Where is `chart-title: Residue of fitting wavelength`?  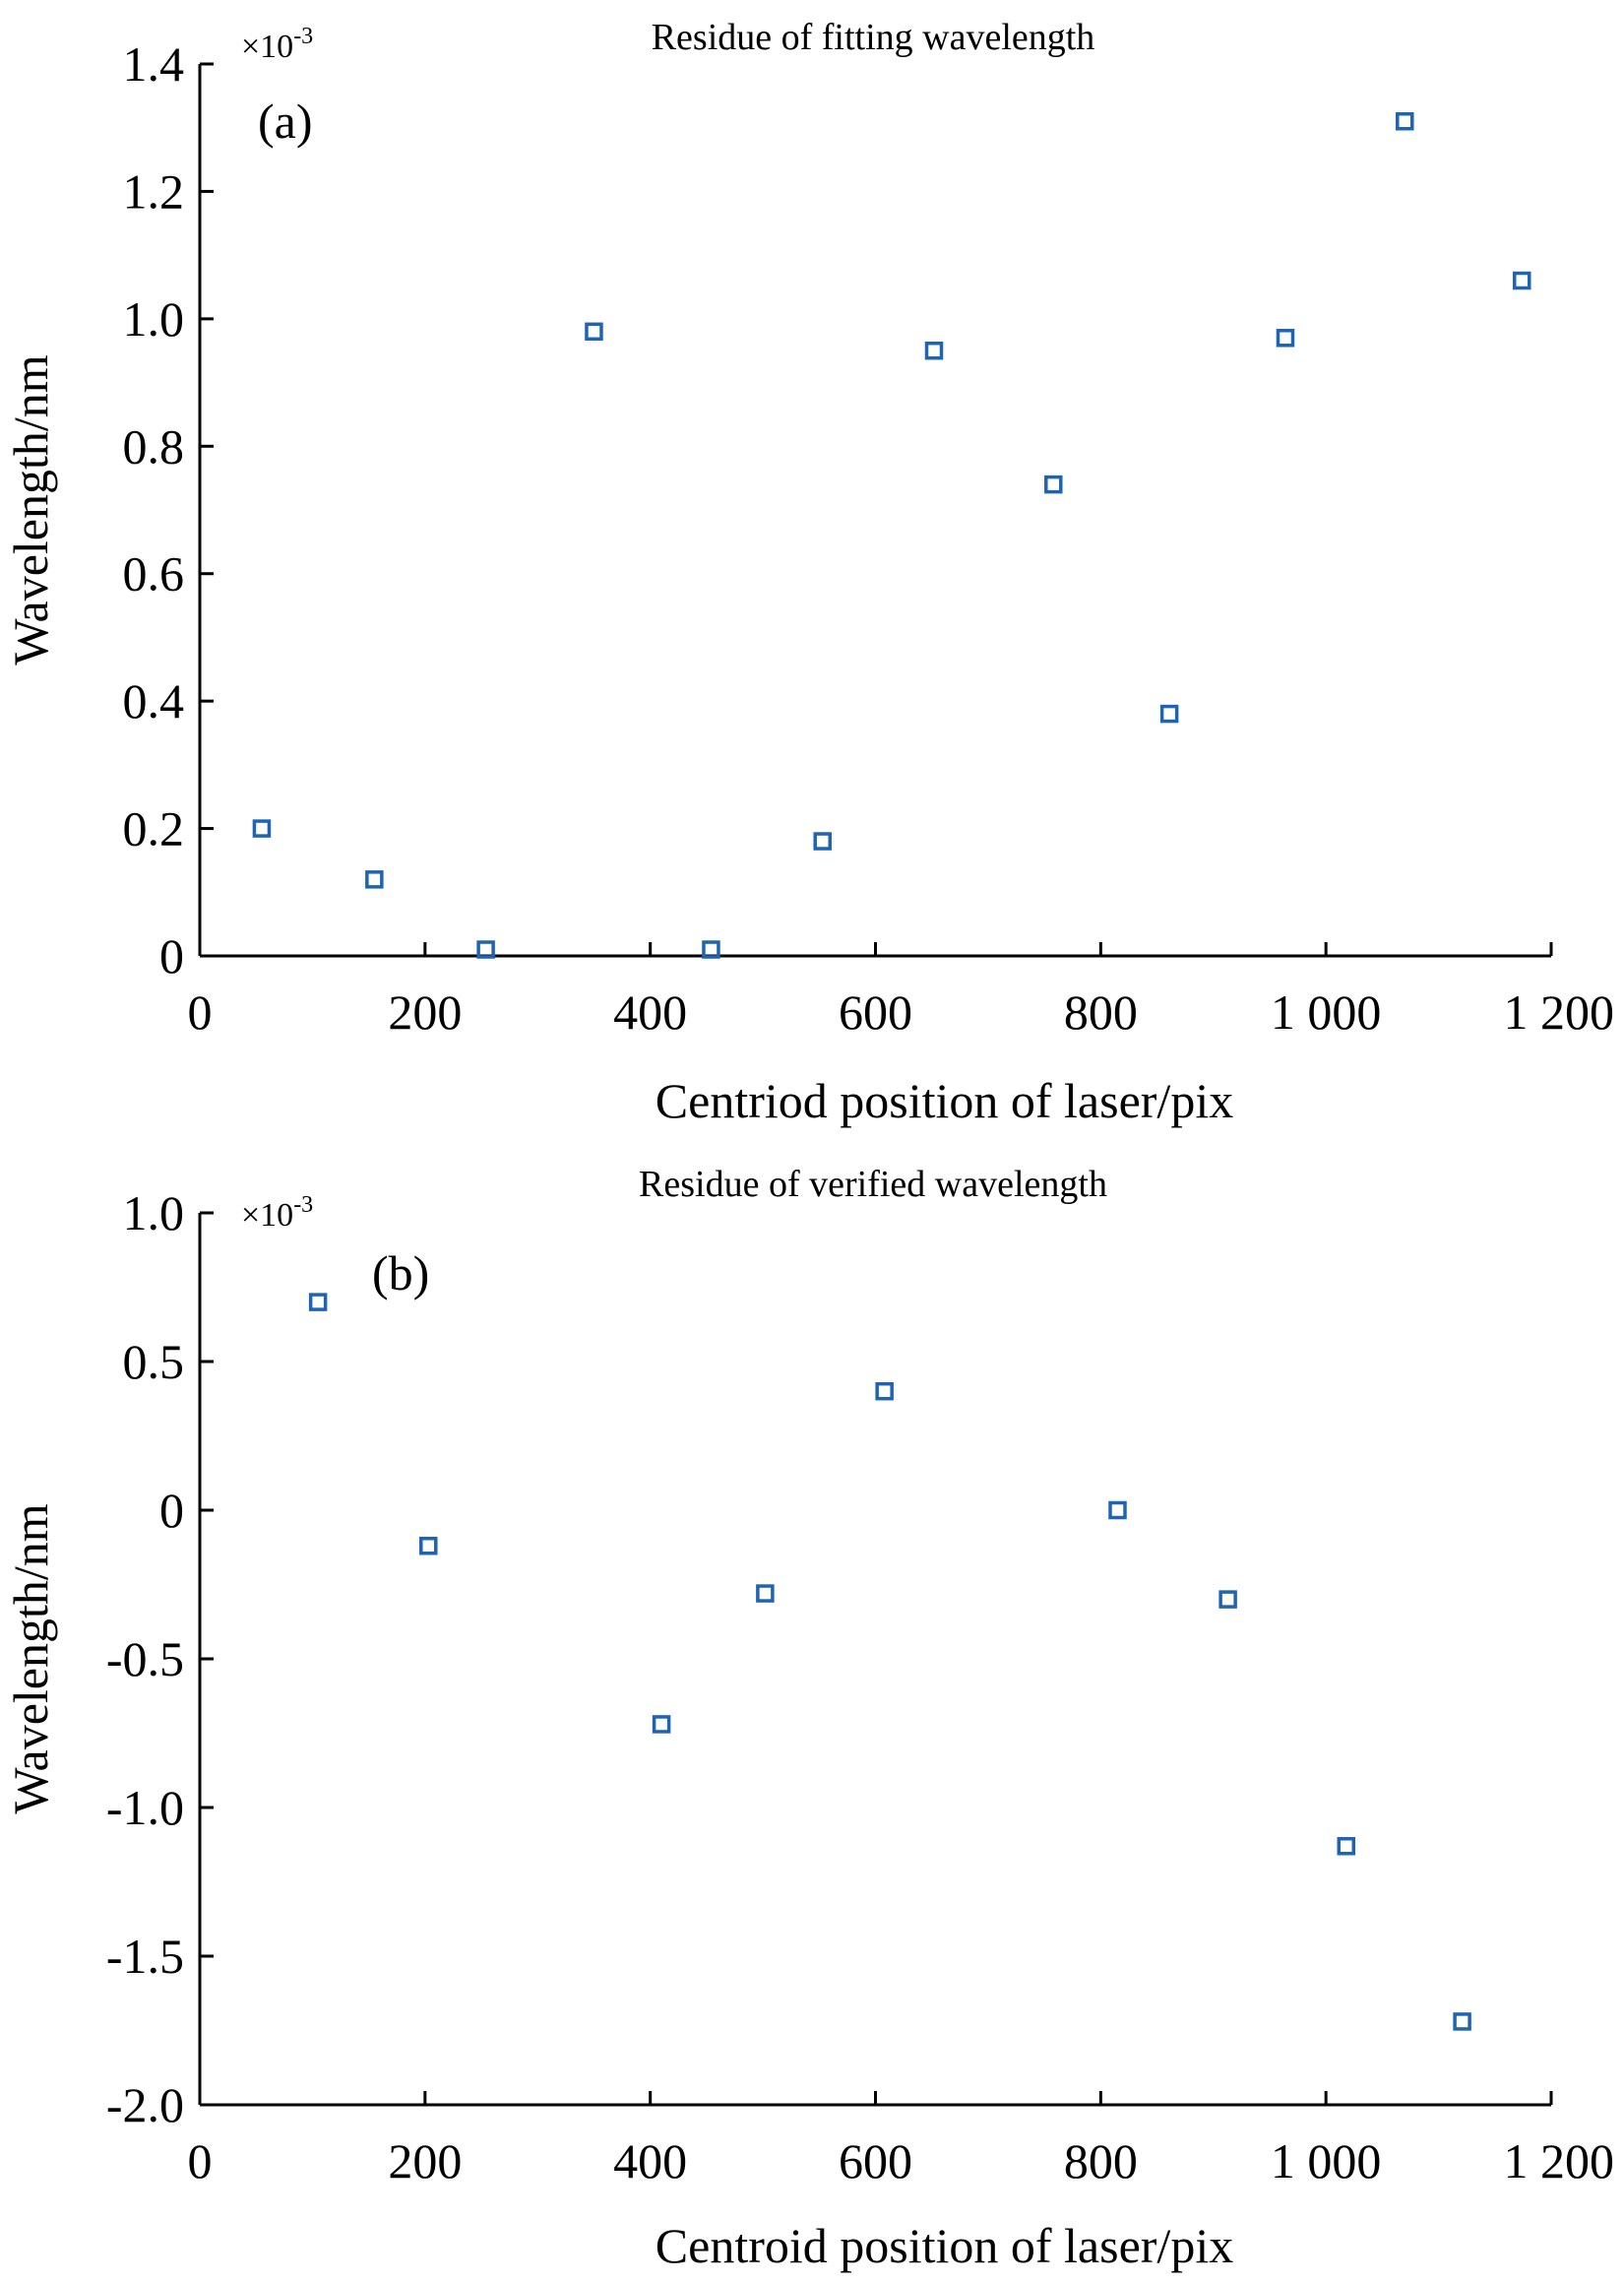
chart-title: Residue of fitting wavelength is located at coordinates (873, 37).